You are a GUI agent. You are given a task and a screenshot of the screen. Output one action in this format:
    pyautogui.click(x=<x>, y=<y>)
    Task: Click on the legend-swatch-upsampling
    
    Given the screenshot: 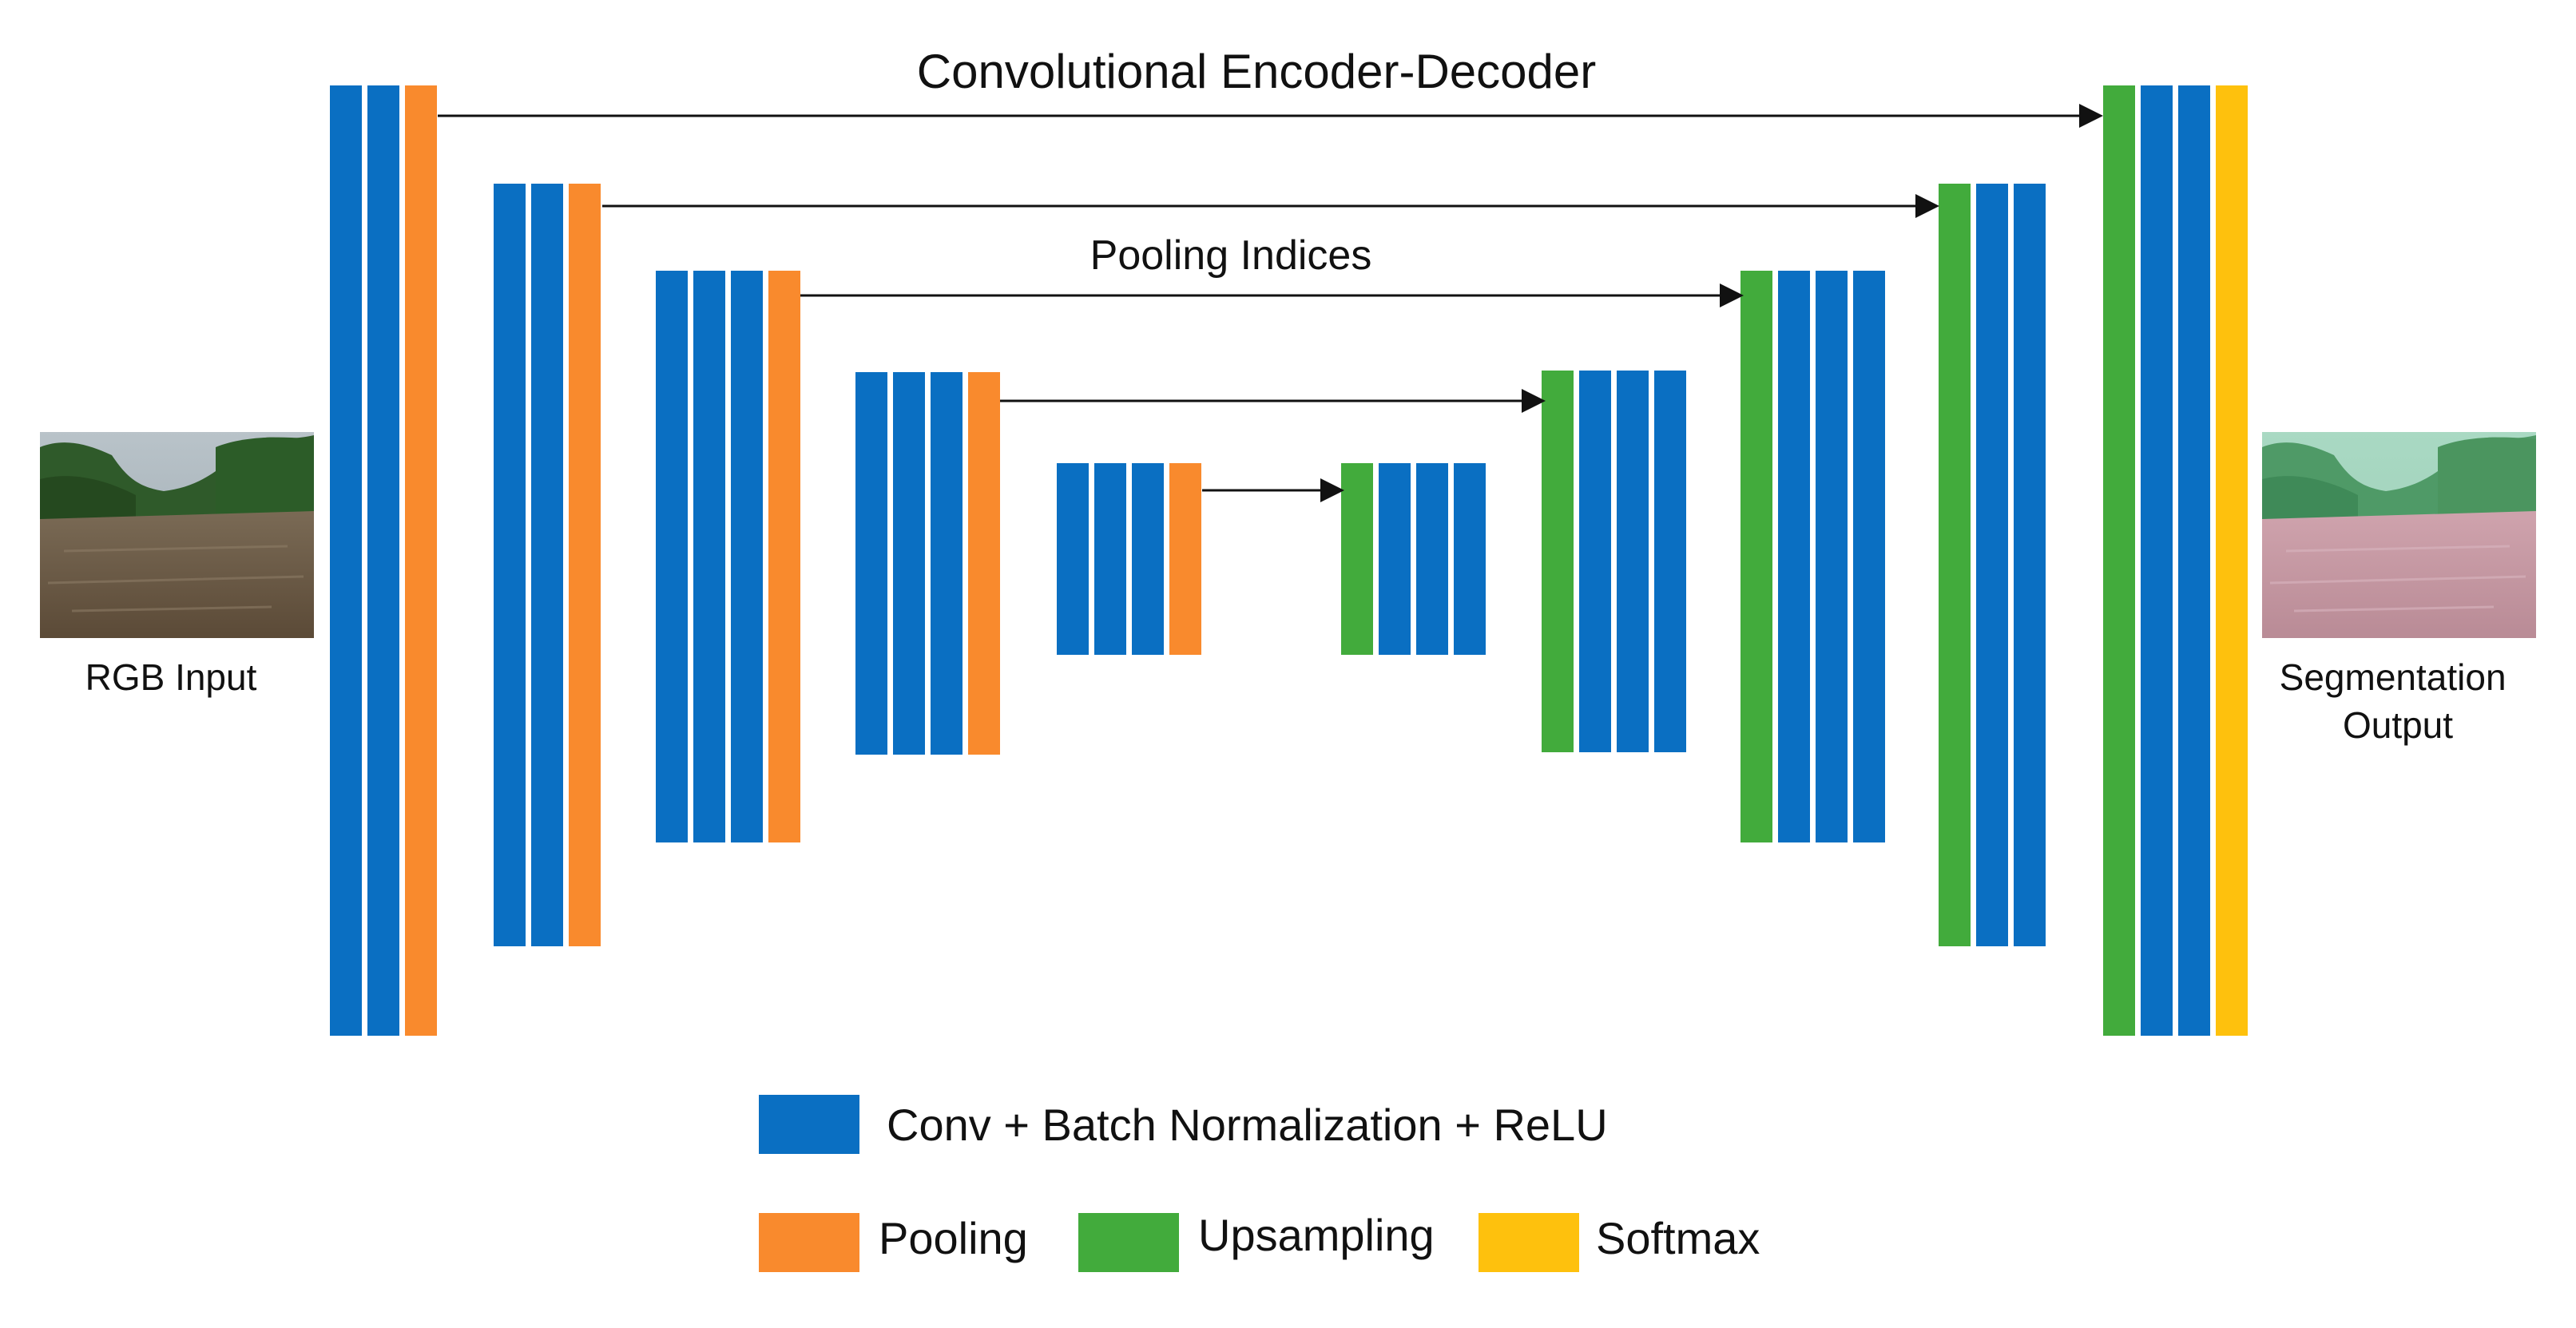 What is the action you would take?
    pyautogui.click(x=1128, y=1242)
    